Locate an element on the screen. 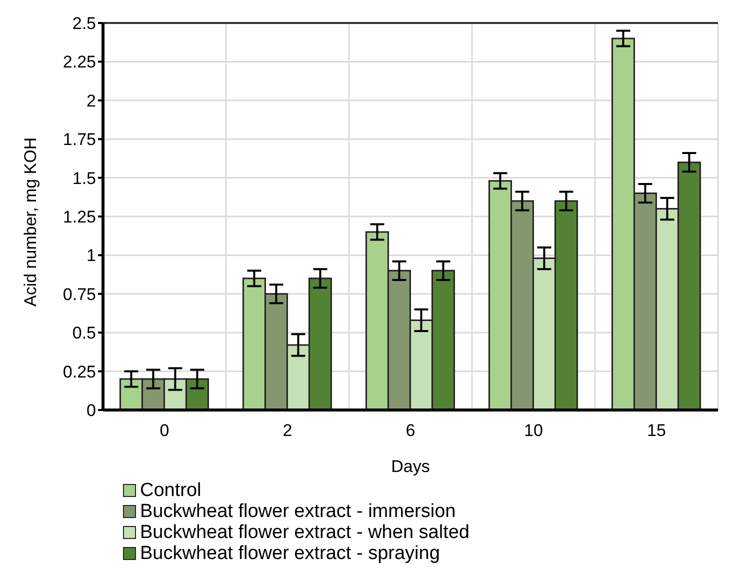  legend-label: Buckwheat flower extract - immersion is located at coordinates (298, 511).